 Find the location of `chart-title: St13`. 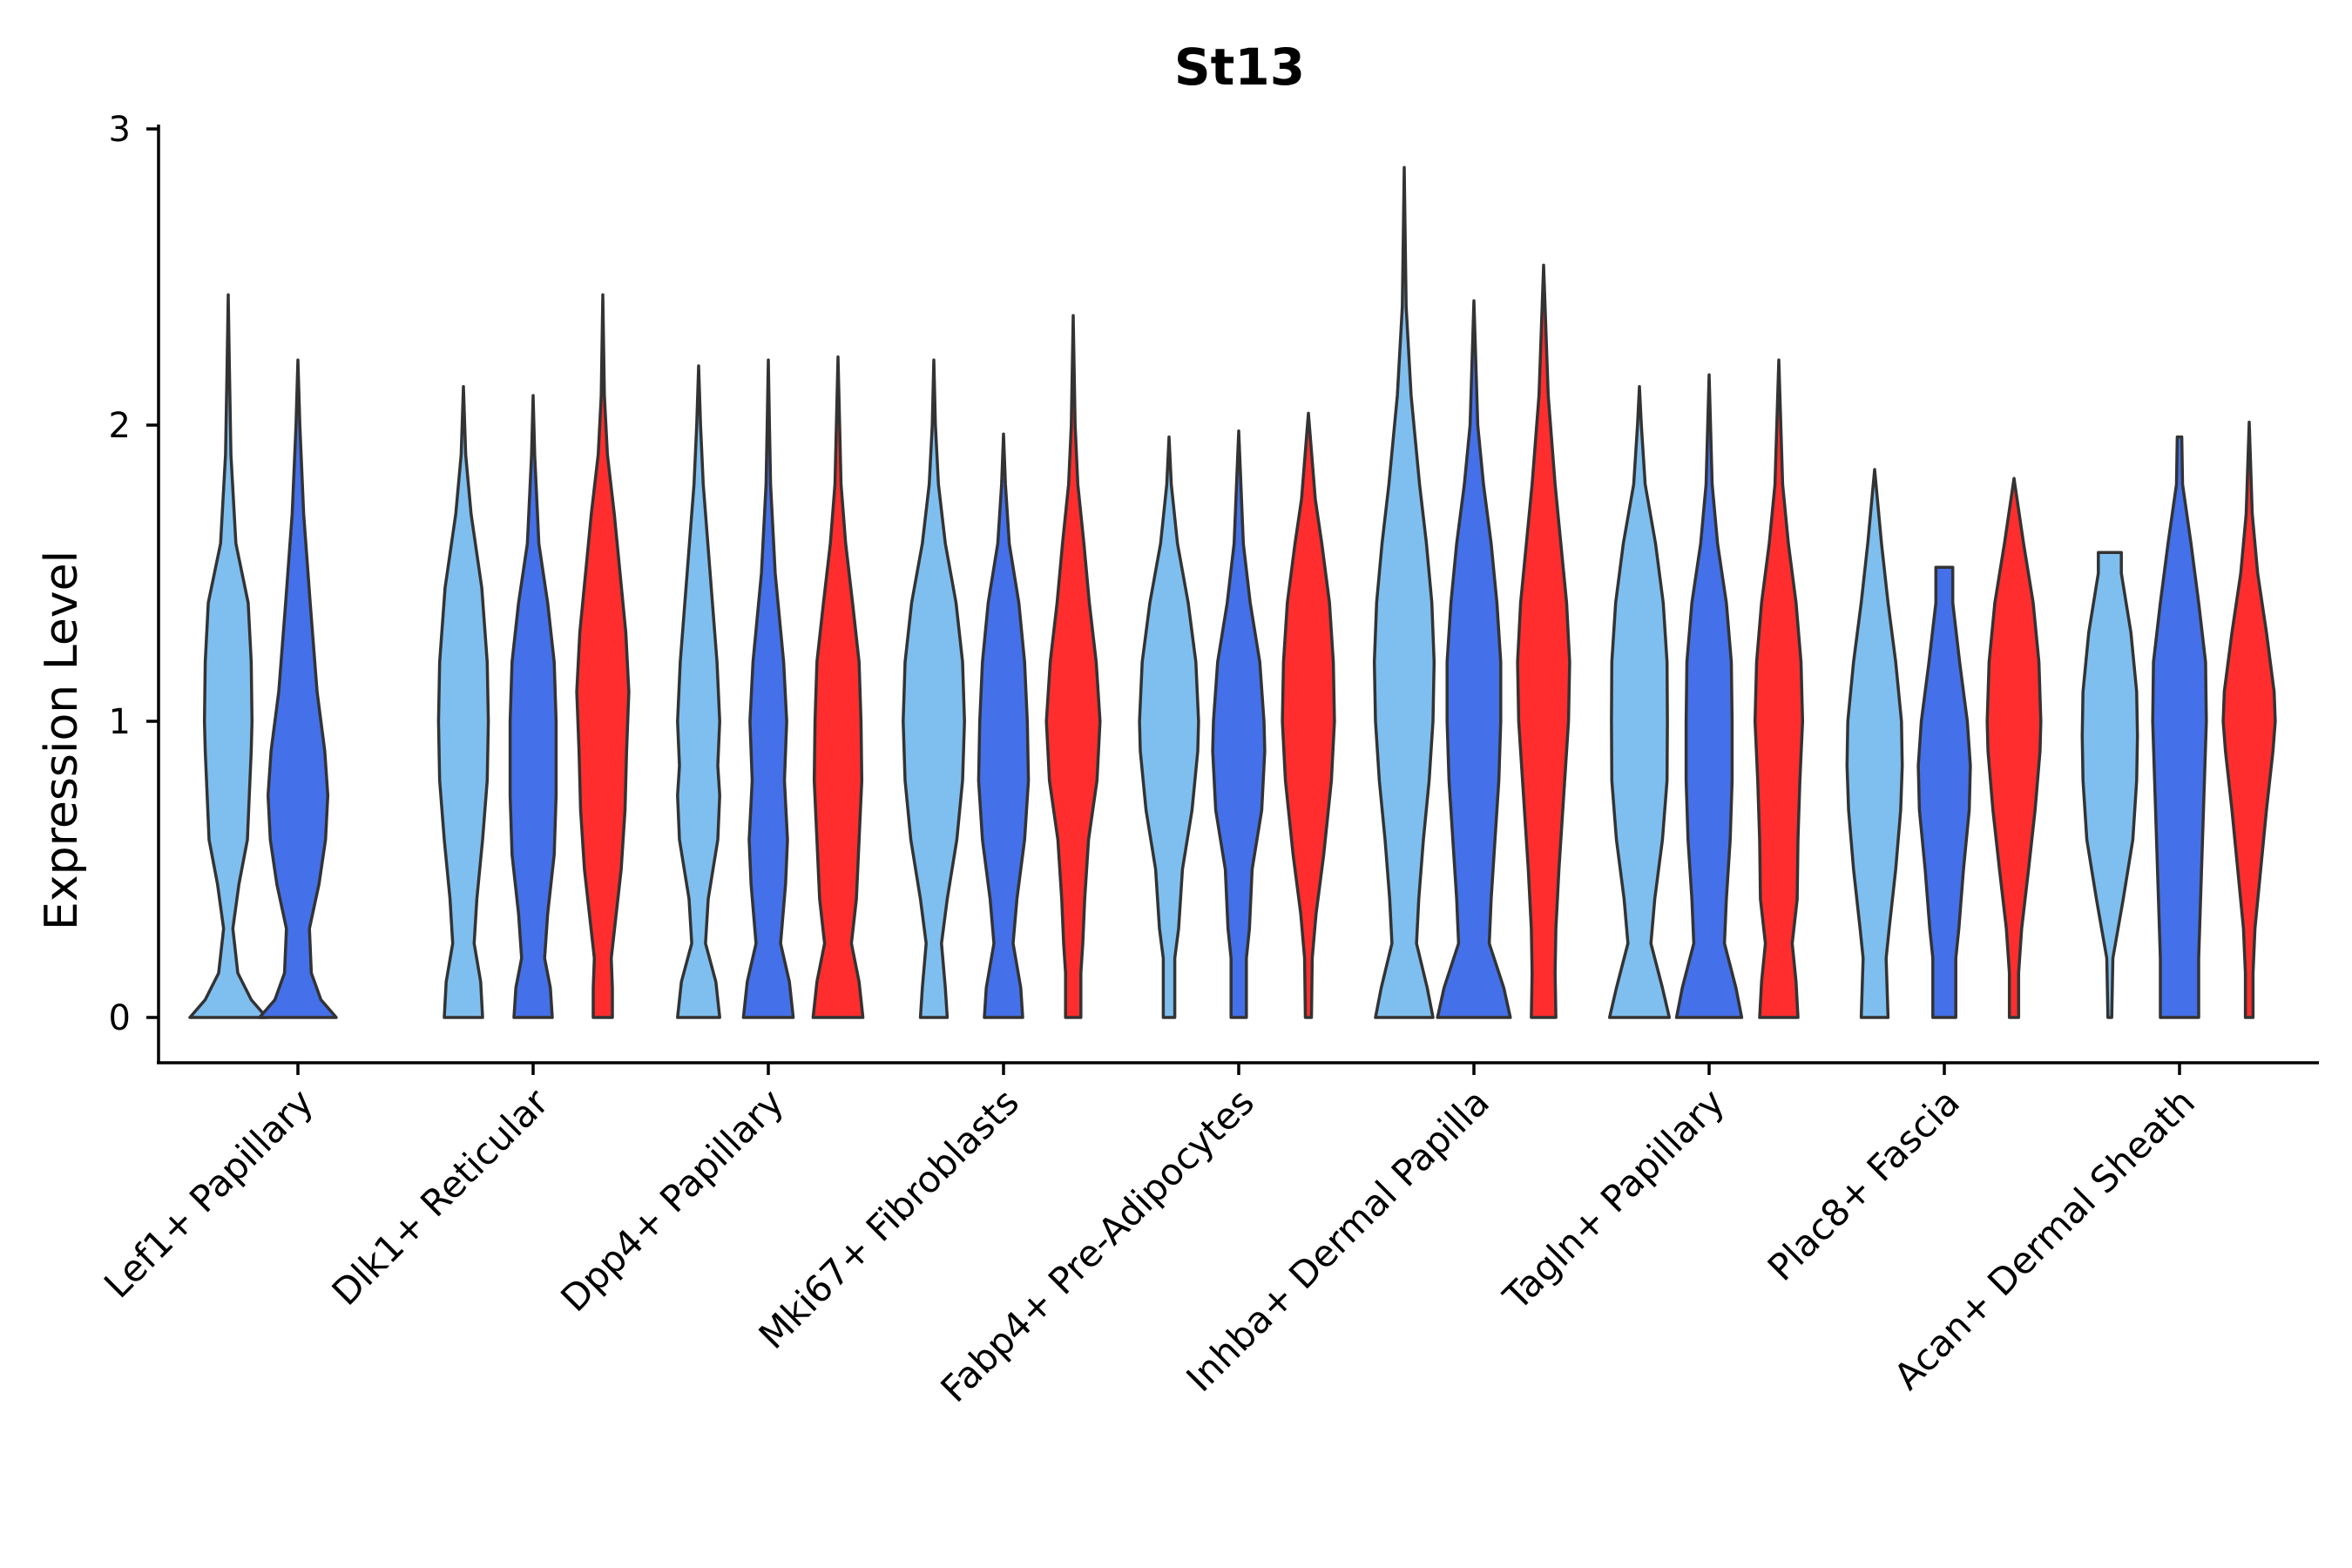

chart-title: St13 is located at coordinates (1240, 67).